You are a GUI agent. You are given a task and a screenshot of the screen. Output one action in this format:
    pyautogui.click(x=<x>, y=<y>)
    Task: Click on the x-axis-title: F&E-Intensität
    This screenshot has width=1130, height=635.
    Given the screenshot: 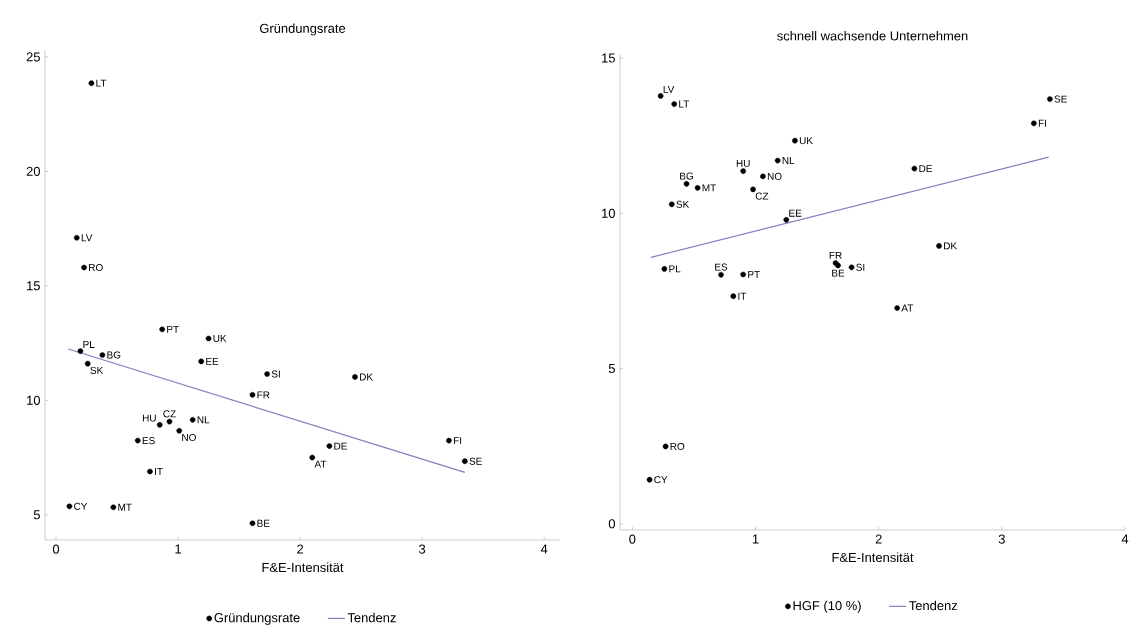 What is the action you would take?
    pyautogui.click(x=303, y=567)
    